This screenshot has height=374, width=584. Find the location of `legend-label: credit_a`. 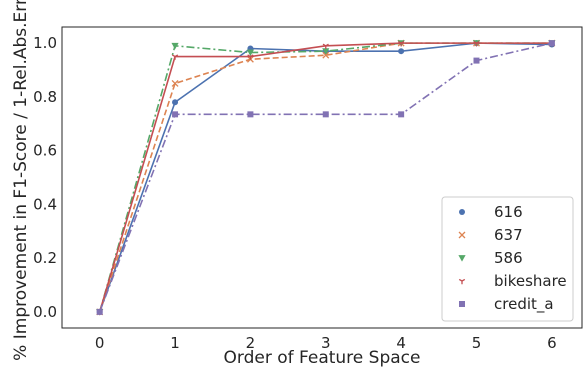

legend-label: credit_a is located at coordinates (524, 304).